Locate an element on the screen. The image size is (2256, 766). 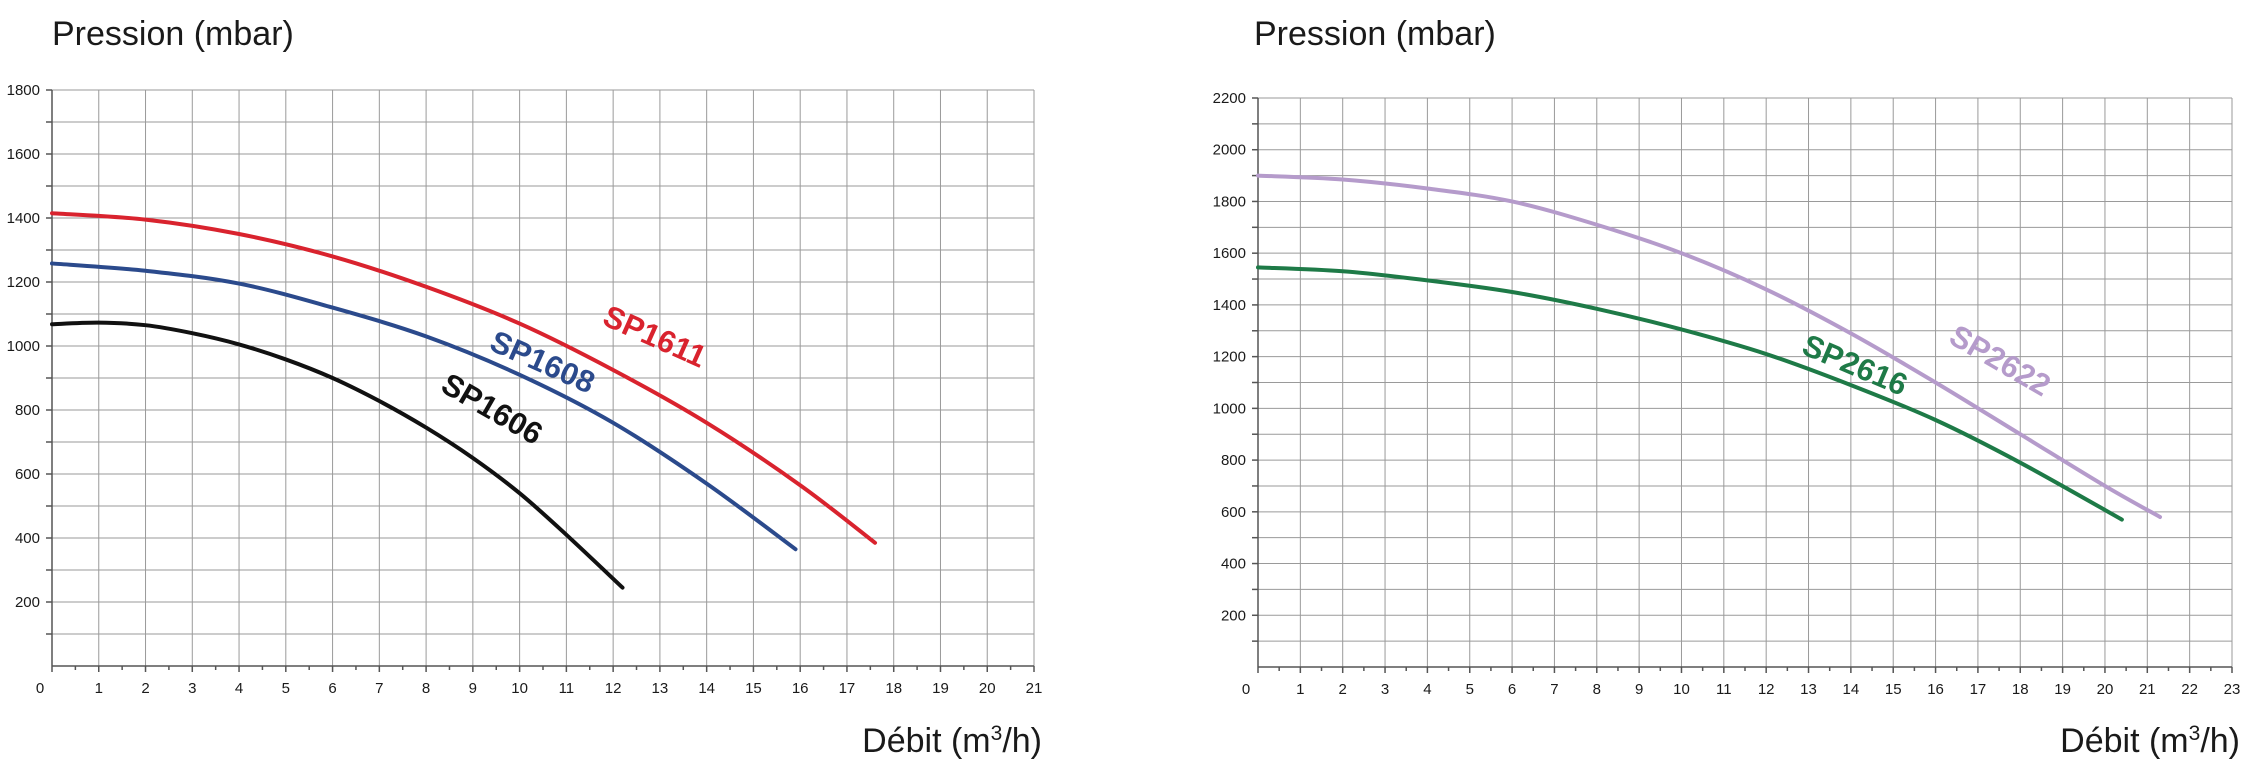
y-tick-label: 2200 is located at coordinates (1229, 98).